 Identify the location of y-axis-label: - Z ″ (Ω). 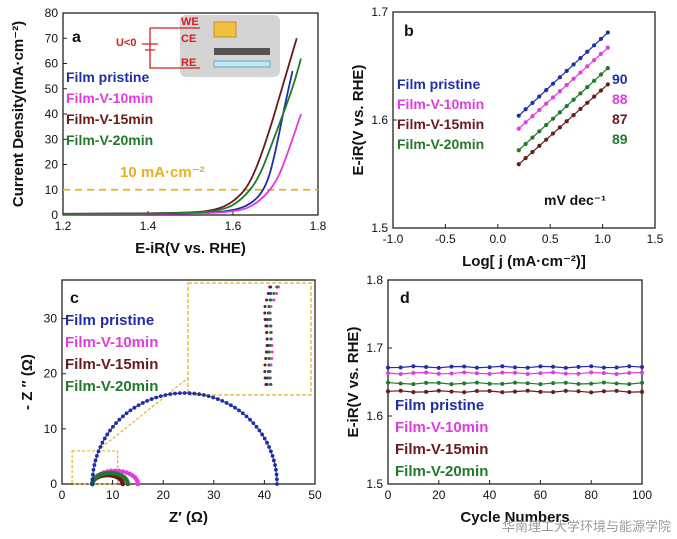
(27, 382).